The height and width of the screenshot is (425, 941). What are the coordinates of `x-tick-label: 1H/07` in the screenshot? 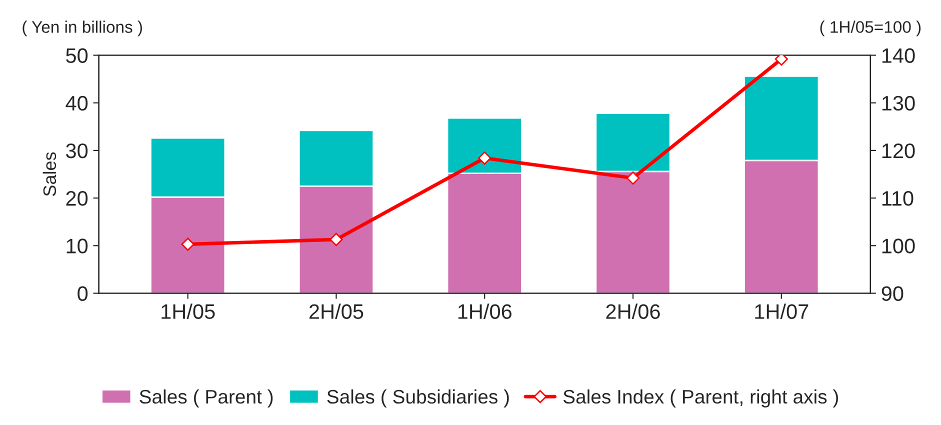 It's located at (781, 311).